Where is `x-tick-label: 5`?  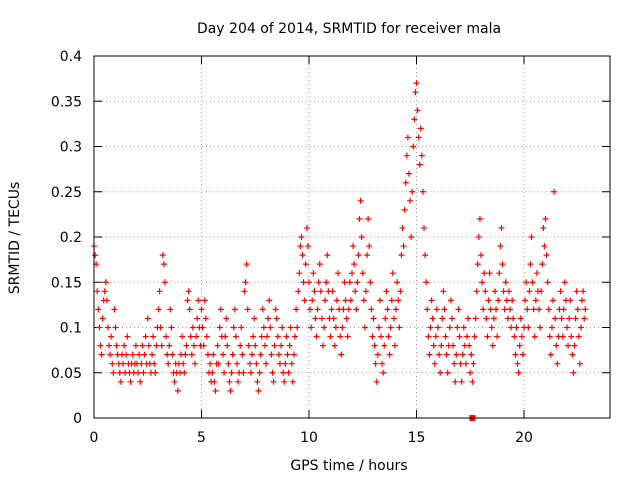
x-tick-label: 5 is located at coordinates (201, 438).